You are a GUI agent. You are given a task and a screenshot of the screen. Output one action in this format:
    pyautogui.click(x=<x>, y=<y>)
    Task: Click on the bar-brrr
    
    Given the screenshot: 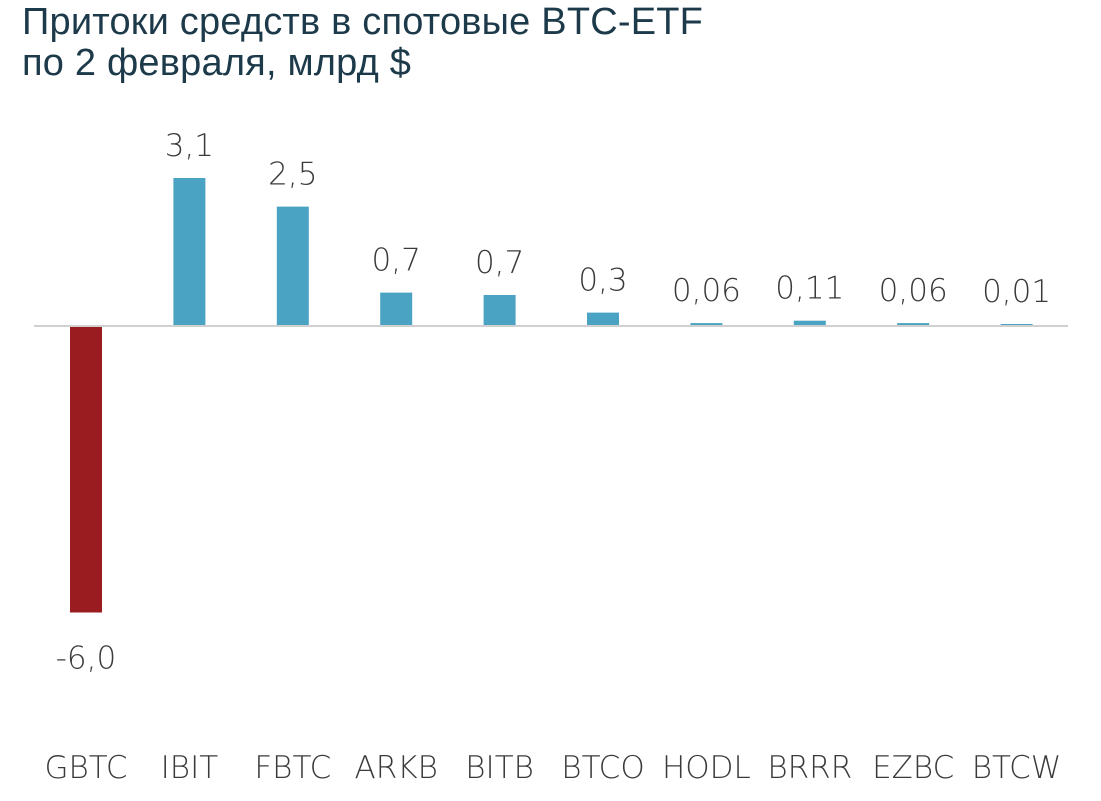 What is the action you would take?
    pyautogui.click(x=809, y=323)
    